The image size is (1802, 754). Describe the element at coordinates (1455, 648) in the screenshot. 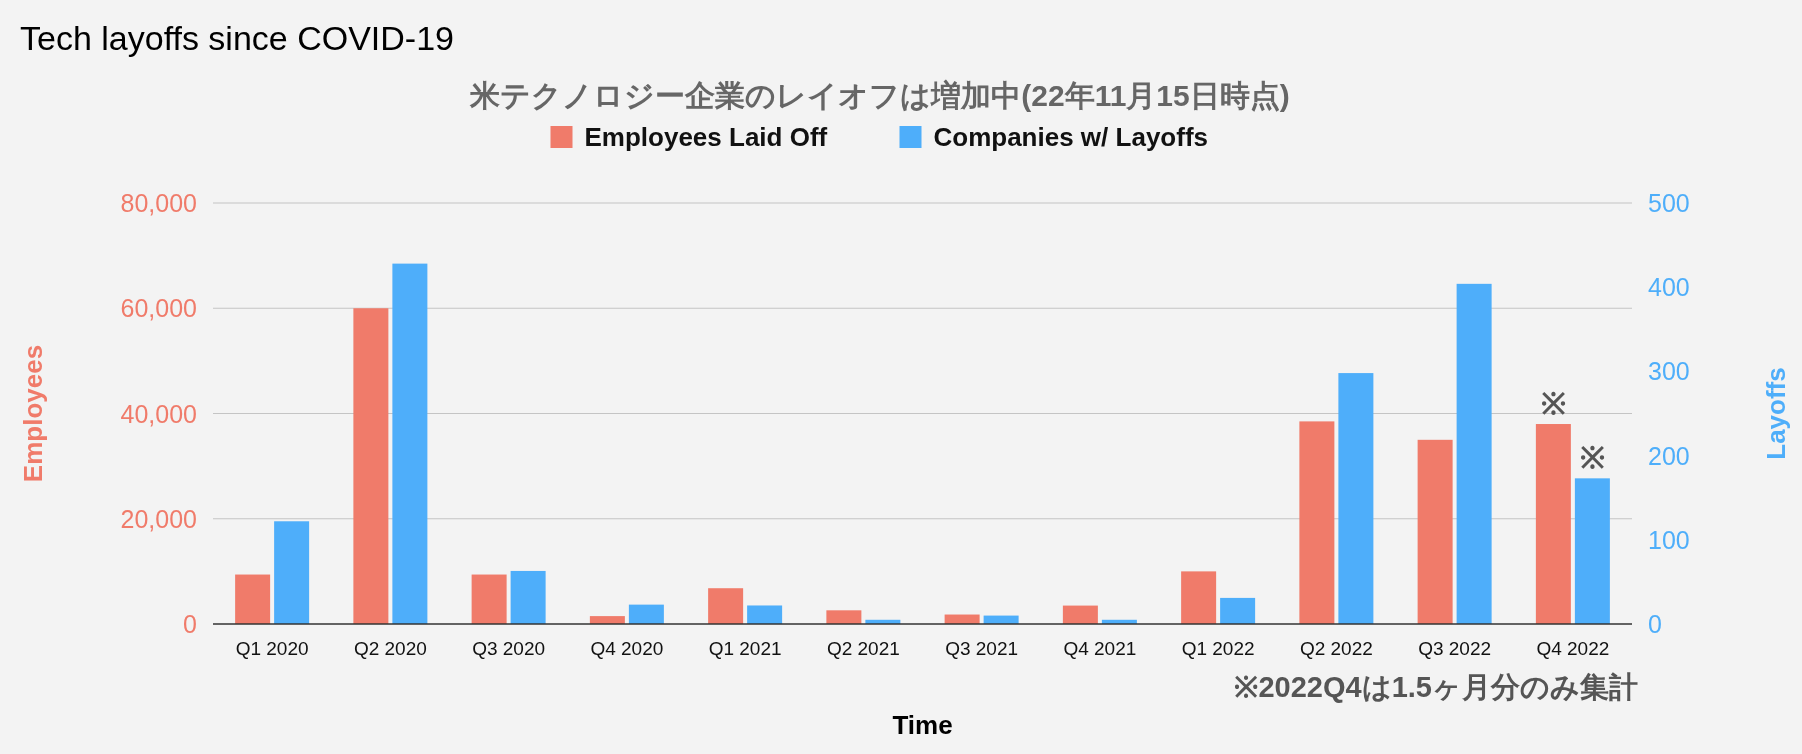

I see `x-tick-label: Q3 2022` at that location.